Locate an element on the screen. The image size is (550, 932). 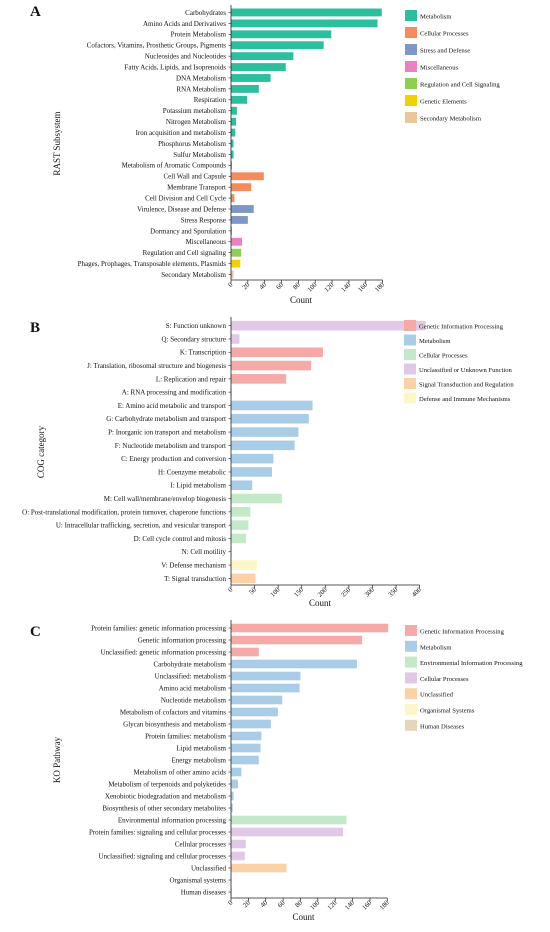
category-label: Stress Response is located at coordinates (203, 220).